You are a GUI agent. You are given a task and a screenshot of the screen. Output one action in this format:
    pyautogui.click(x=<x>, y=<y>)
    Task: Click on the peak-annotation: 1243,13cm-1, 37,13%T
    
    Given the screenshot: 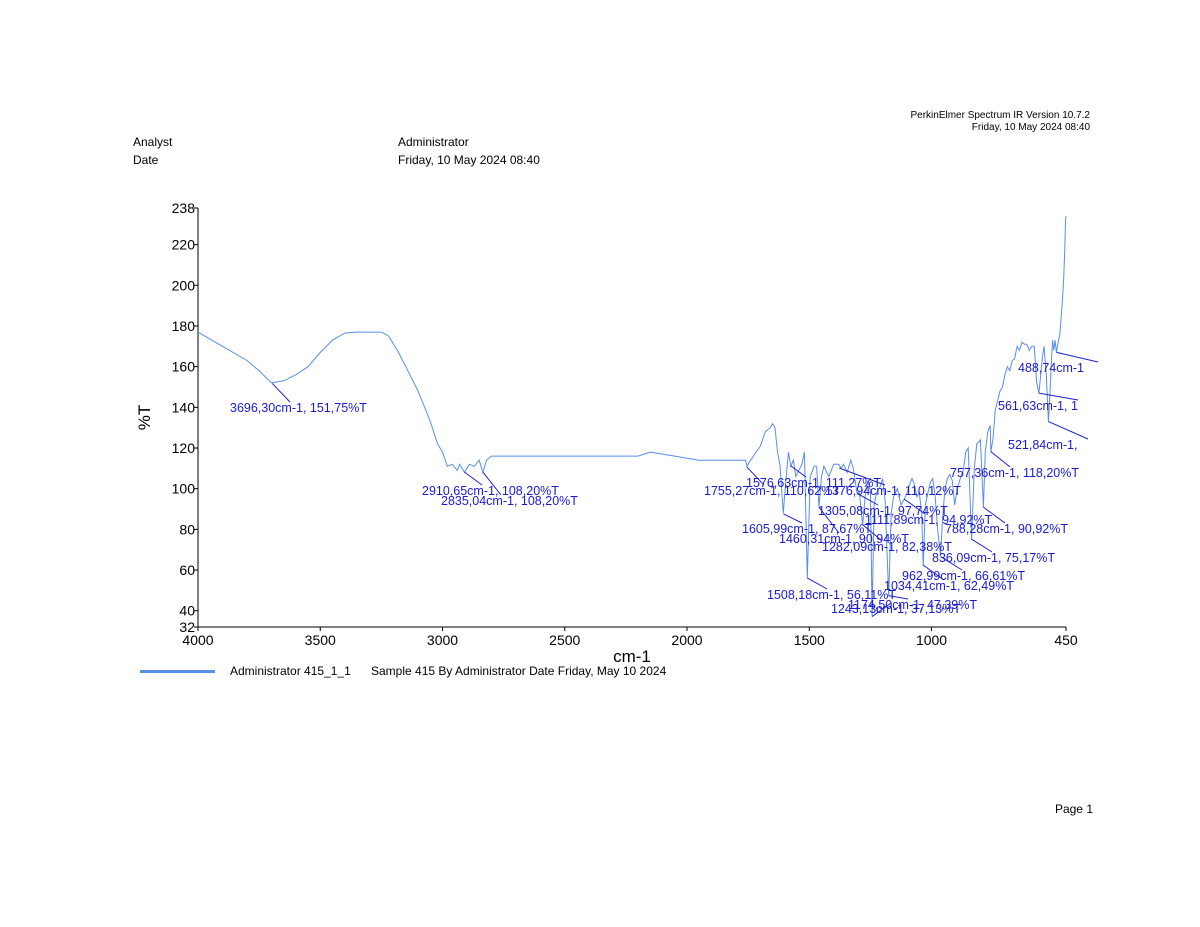 What is the action you would take?
    pyautogui.click(x=896, y=609)
    